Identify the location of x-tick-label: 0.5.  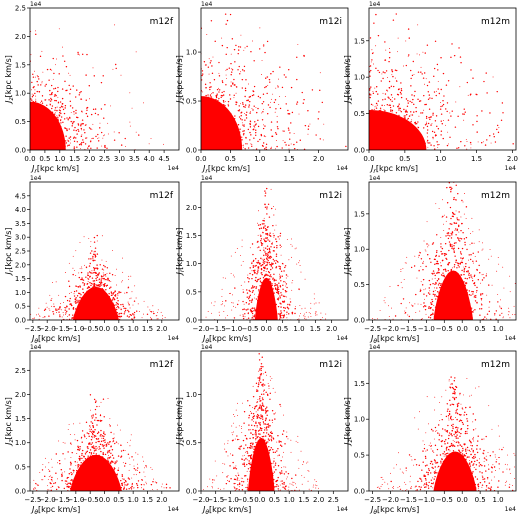
(404, 159).